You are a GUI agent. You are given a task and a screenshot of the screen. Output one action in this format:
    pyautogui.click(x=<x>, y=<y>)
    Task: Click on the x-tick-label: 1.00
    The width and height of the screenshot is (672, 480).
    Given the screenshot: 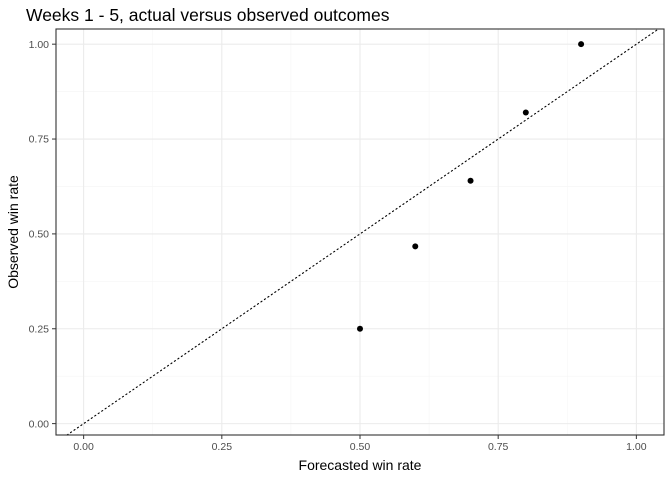 What is the action you would take?
    pyautogui.click(x=636, y=447)
    